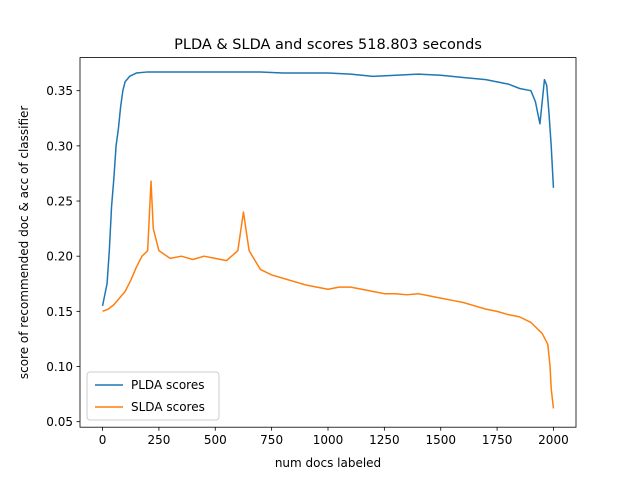  Describe the element at coordinates (497, 440) in the screenshot. I see `x-tick-label: 1750` at that location.